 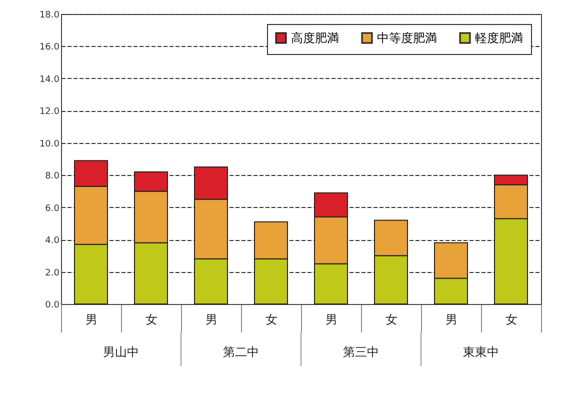 I want to click on y-tick-label: 14.0, so click(x=49, y=79).